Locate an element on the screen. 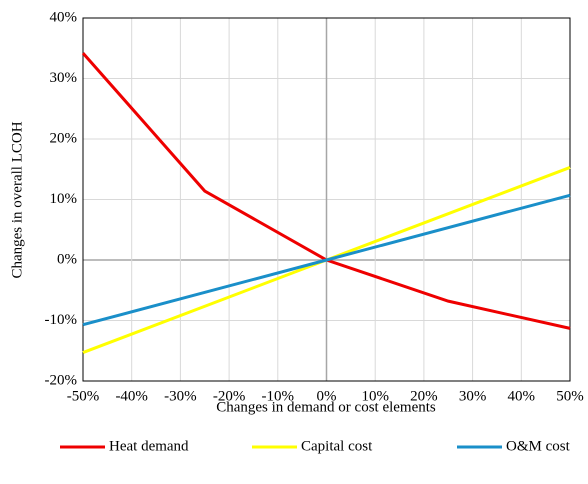 The height and width of the screenshot is (484, 588). y-tick-label: 40% is located at coordinates (64, 17).